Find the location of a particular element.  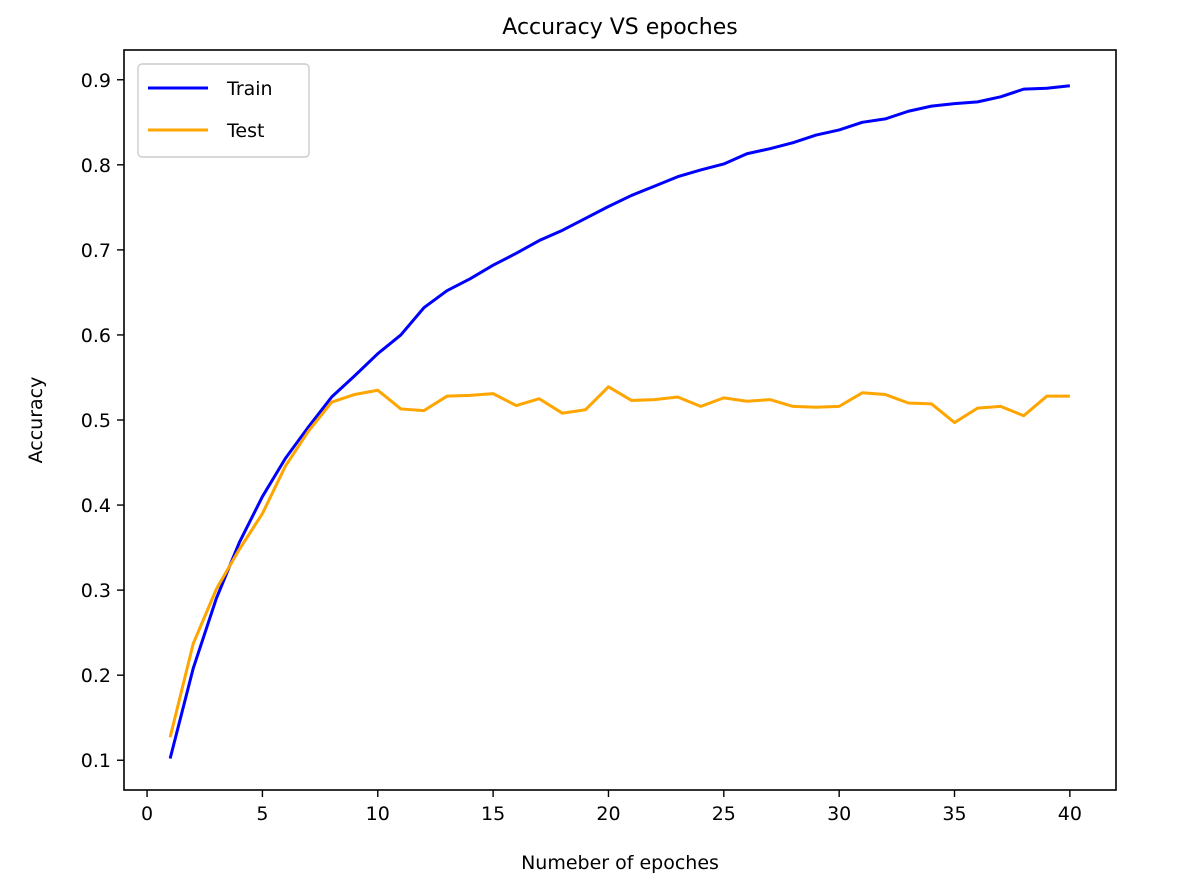

y-tick-label: 0.4 is located at coordinates (96, 506).